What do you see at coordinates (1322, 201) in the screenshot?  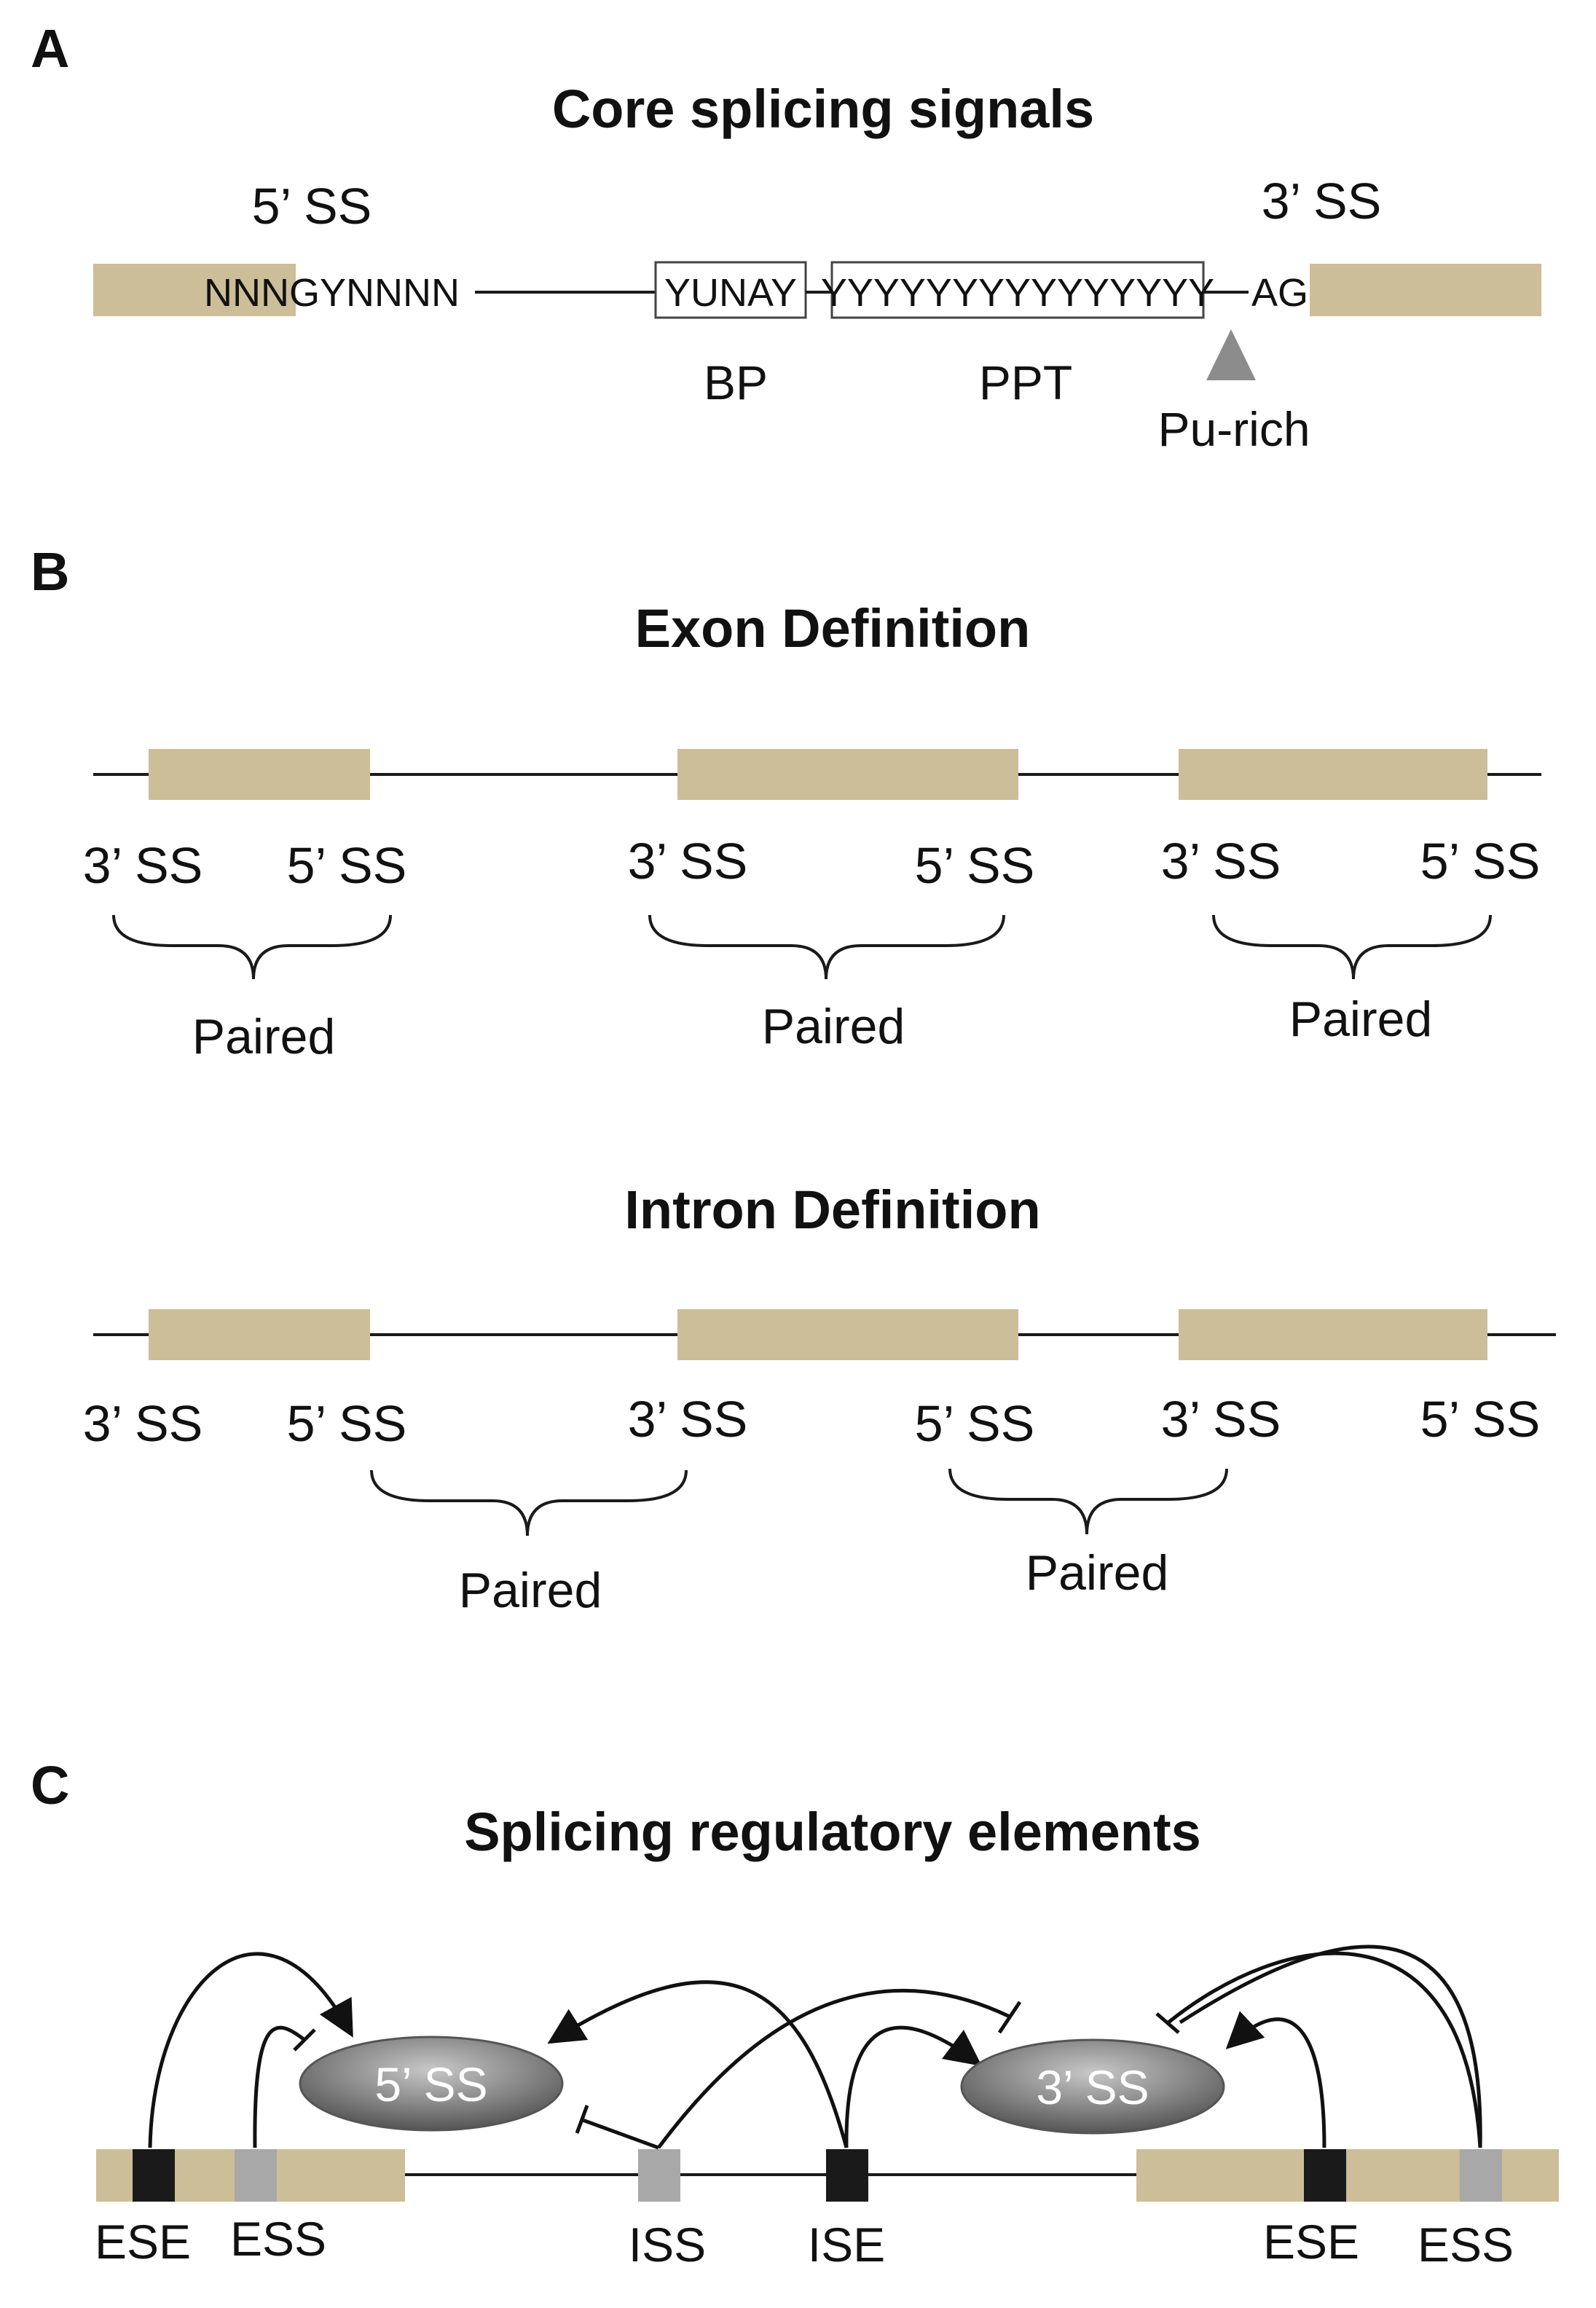 I see `label-3ss: 3’ SS` at bounding box center [1322, 201].